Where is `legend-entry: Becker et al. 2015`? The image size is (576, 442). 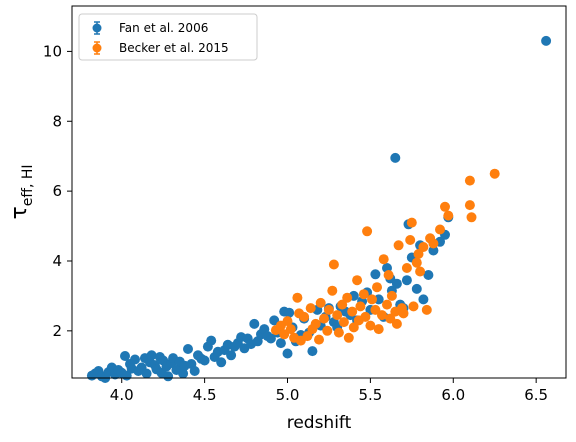 legend-entry: Becker et al. 2015 is located at coordinates (160, 48).